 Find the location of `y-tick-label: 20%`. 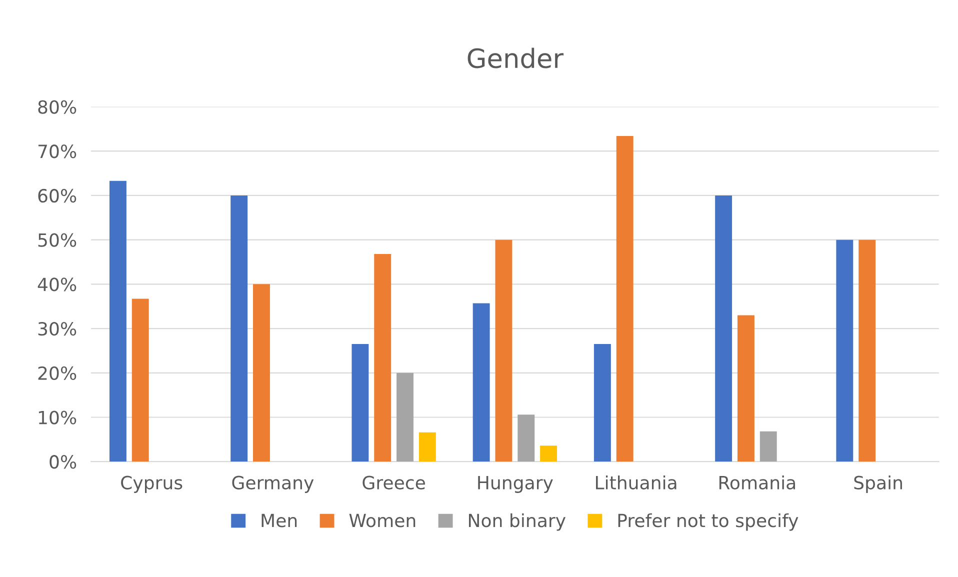

y-tick-label: 20% is located at coordinates (57, 373).